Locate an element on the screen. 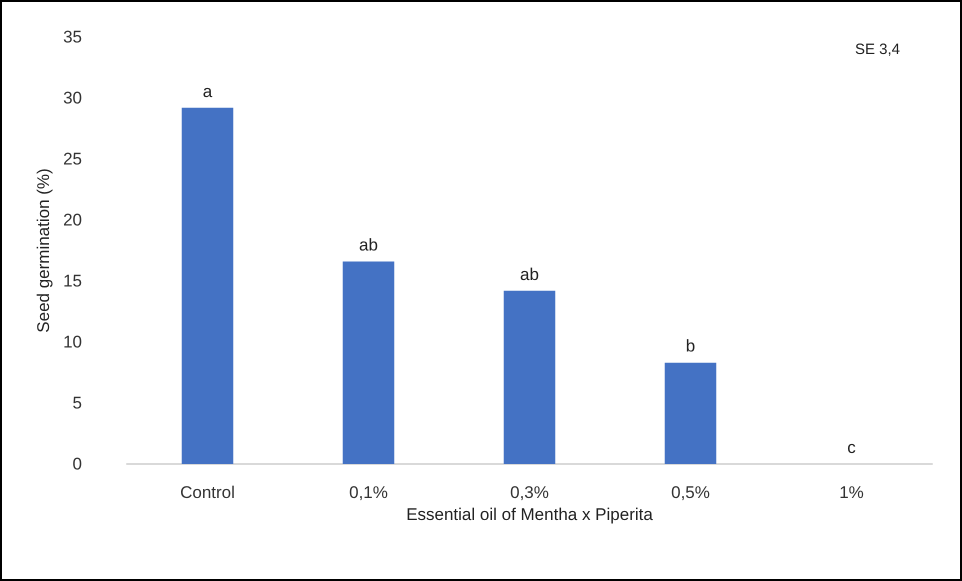  x-tick-label: 1% is located at coordinates (851, 492).